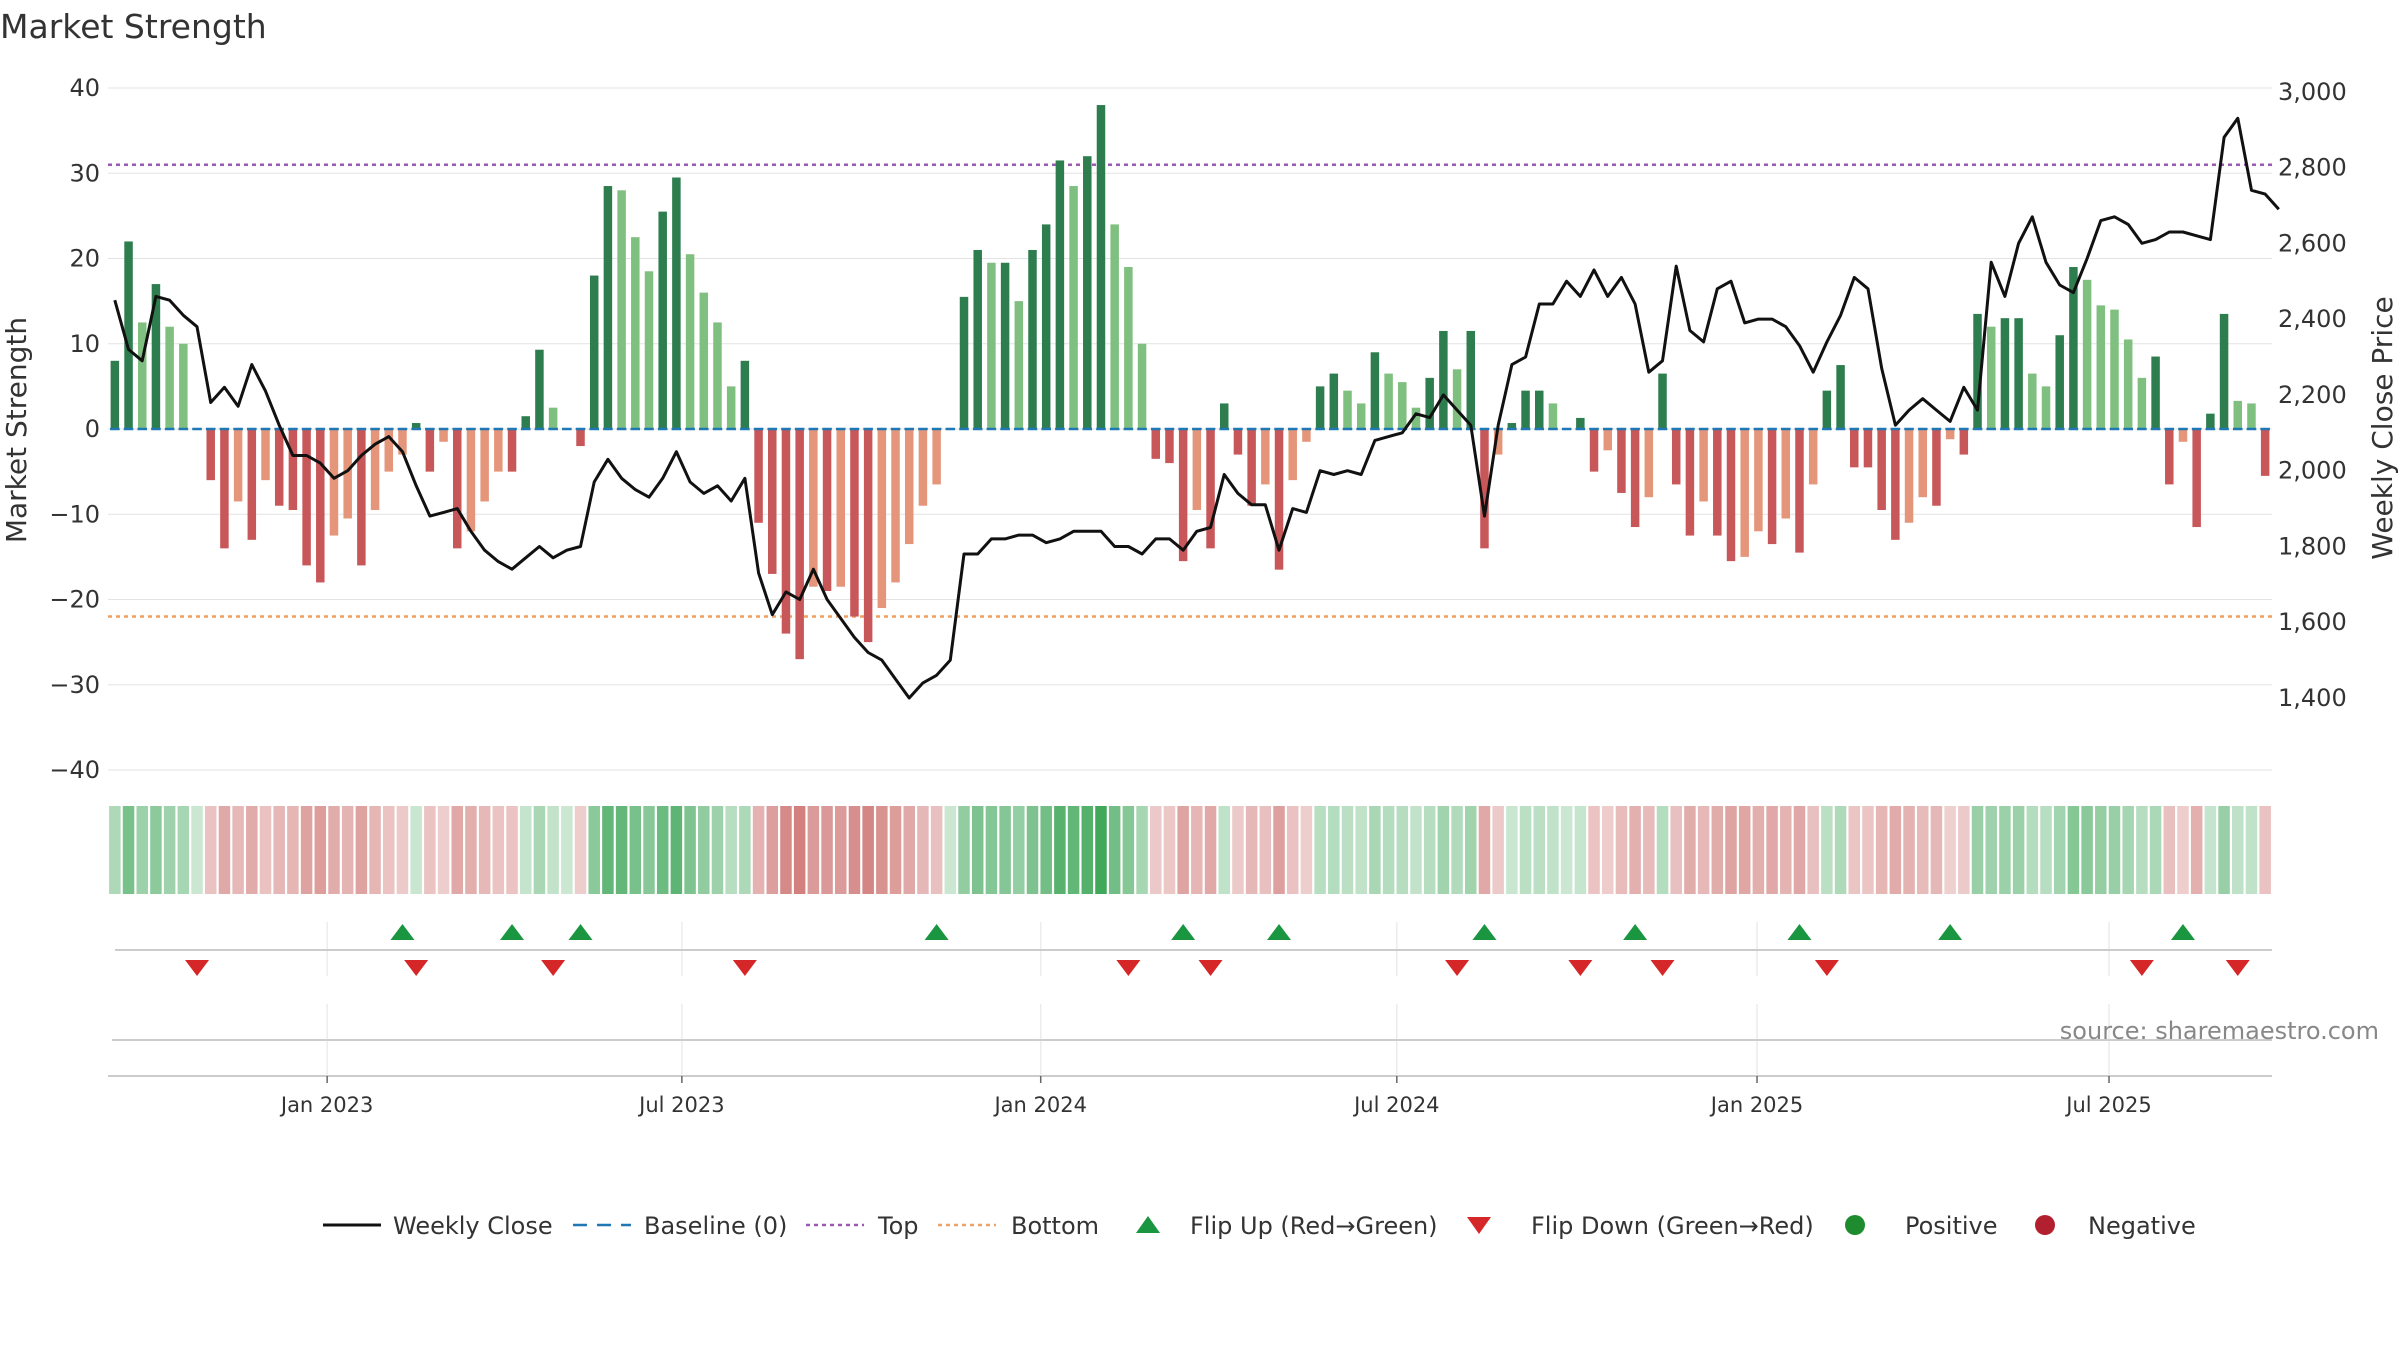  Describe the element at coordinates (1287, 1226) in the screenshot. I see `legend-item-flip_up: Flip Up (Red→Green)` at that location.